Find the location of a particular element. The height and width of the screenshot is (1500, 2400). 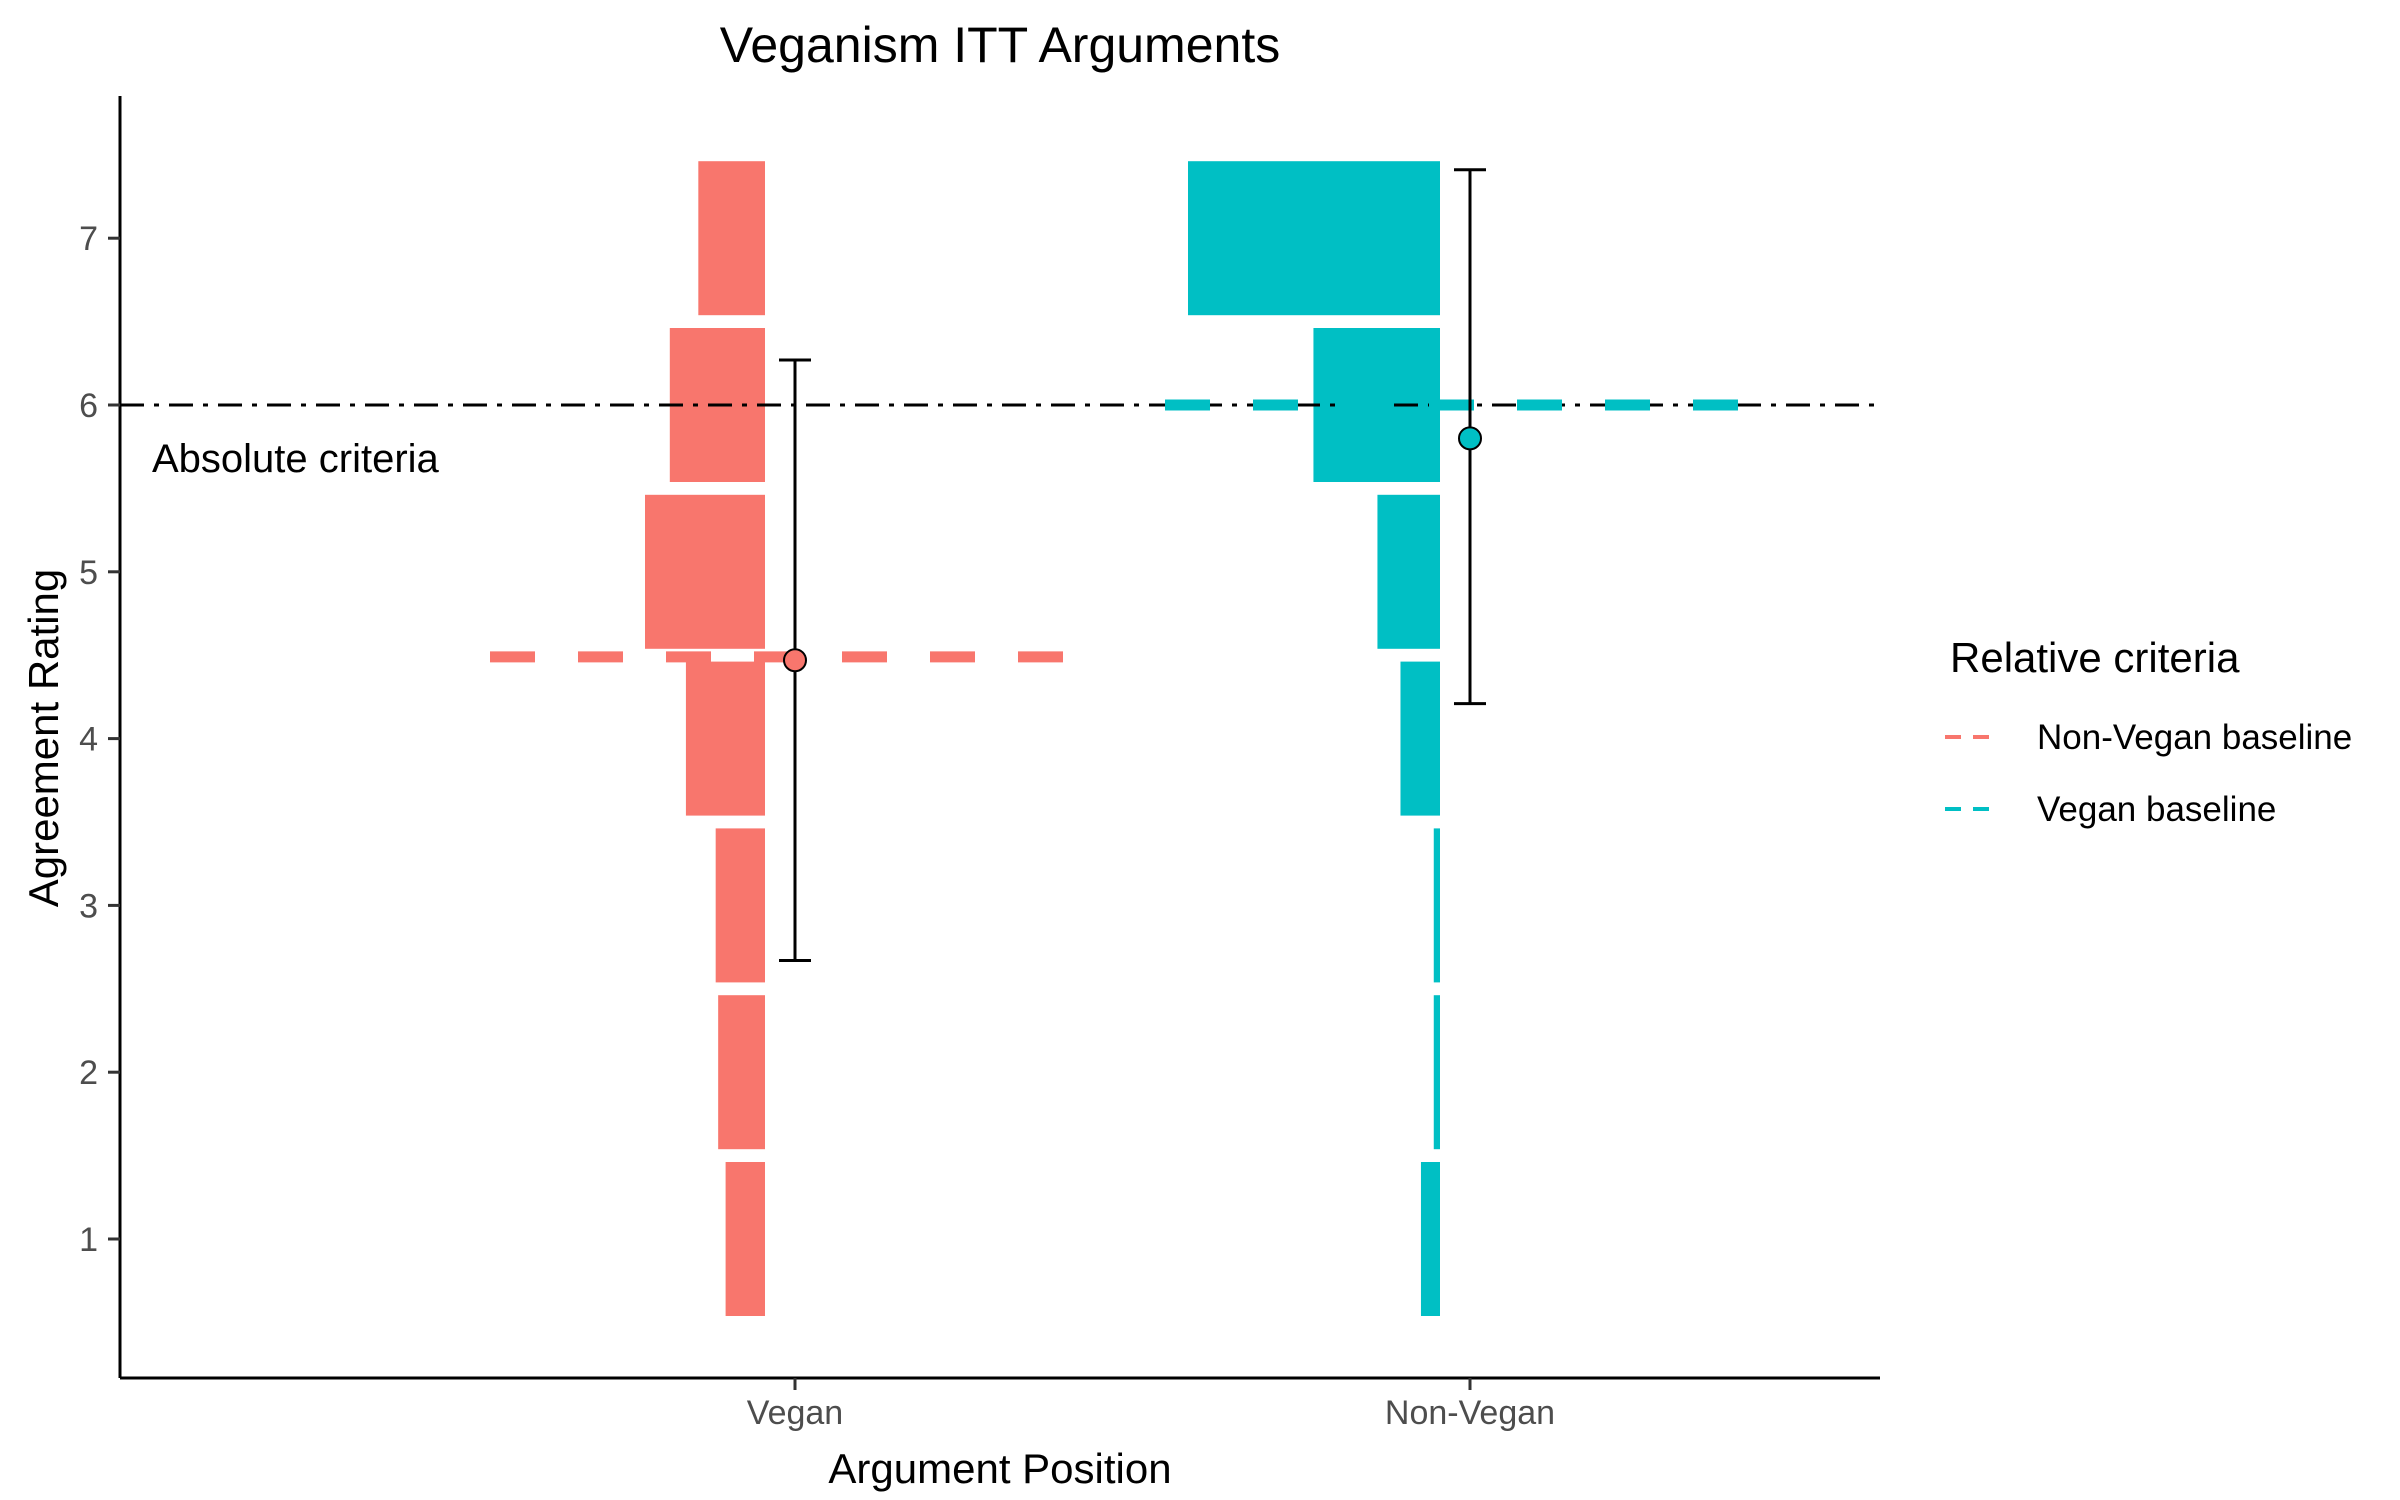

legend-label-0: Non-Vegan baseline is located at coordinates (2194, 737).